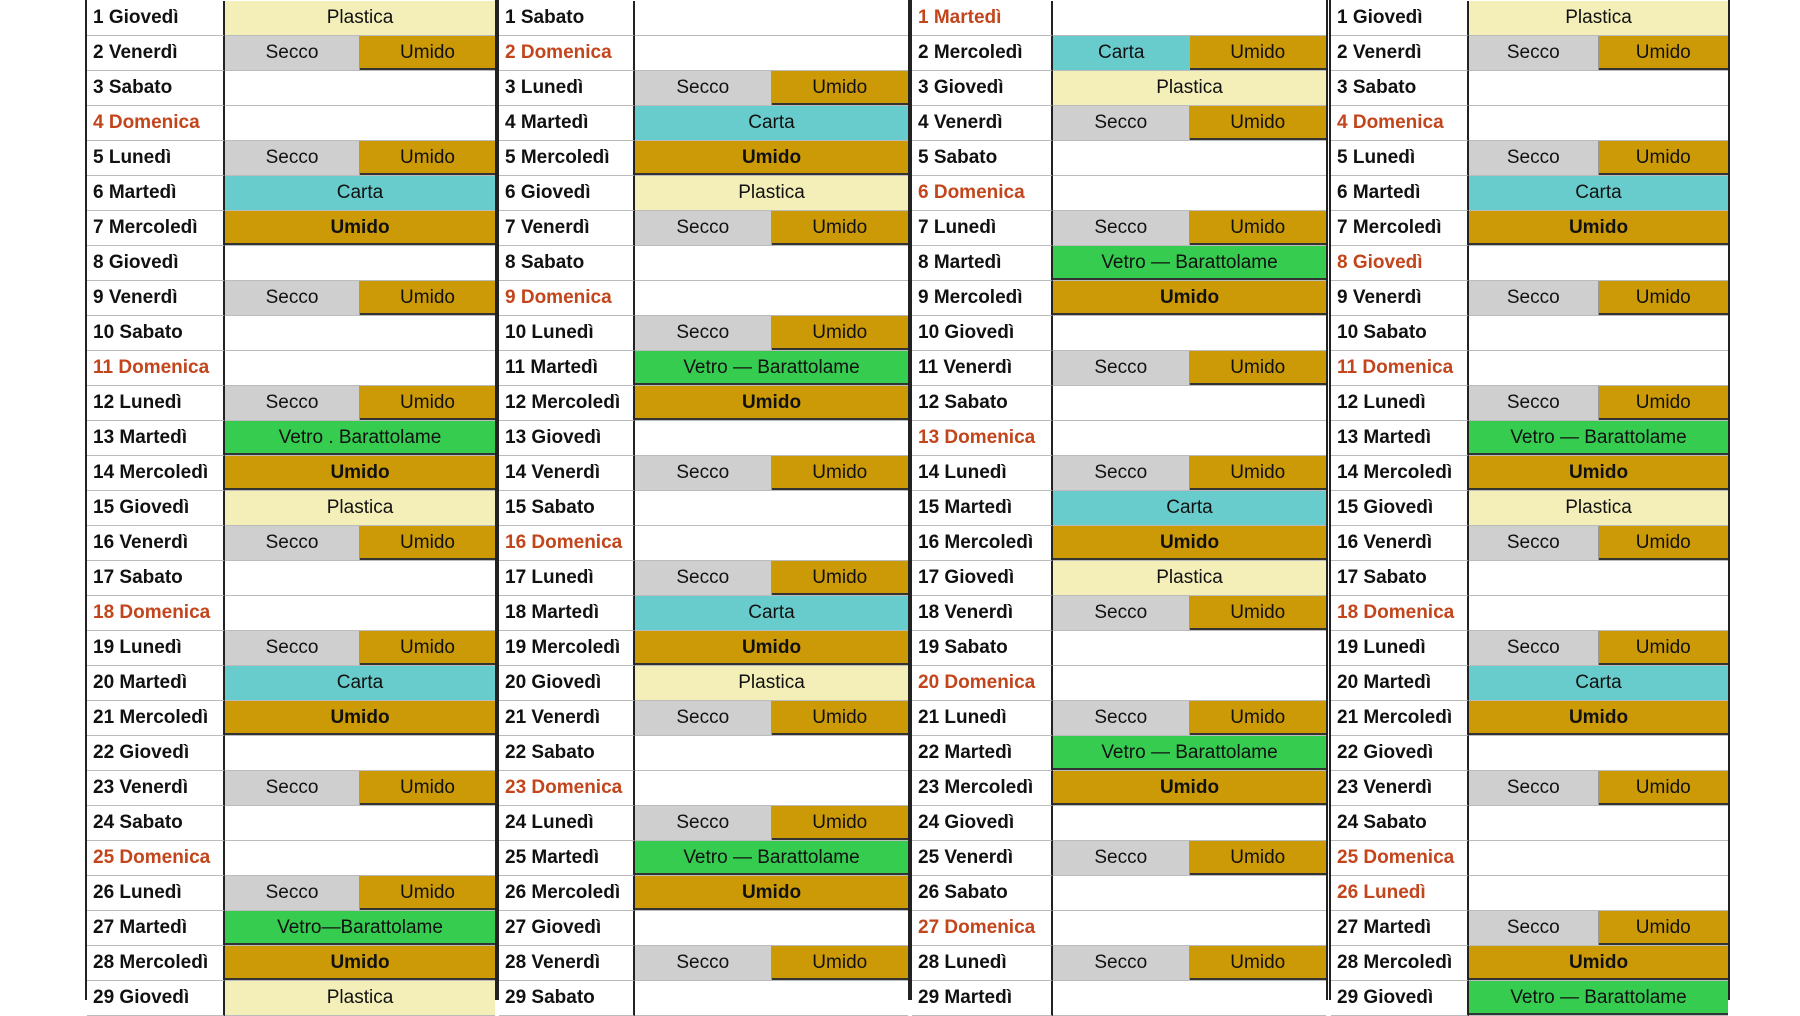  I want to click on day-label-holiday: 11 Domenica, so click(156, 368).